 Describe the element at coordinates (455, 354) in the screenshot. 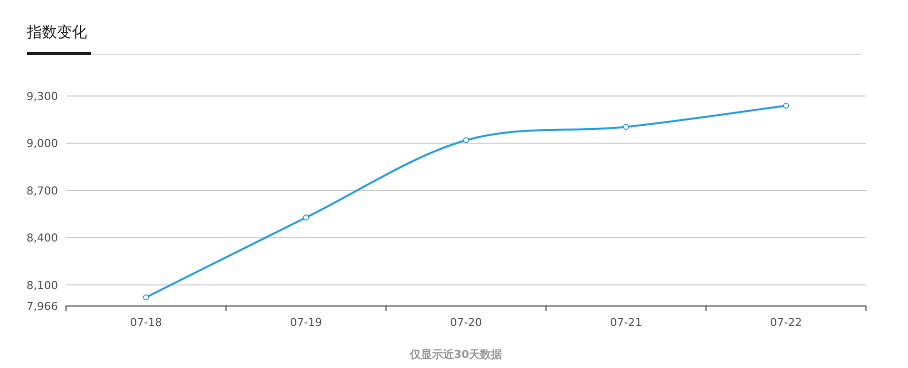

I see `text: 仅显示近30天数据` at that location.